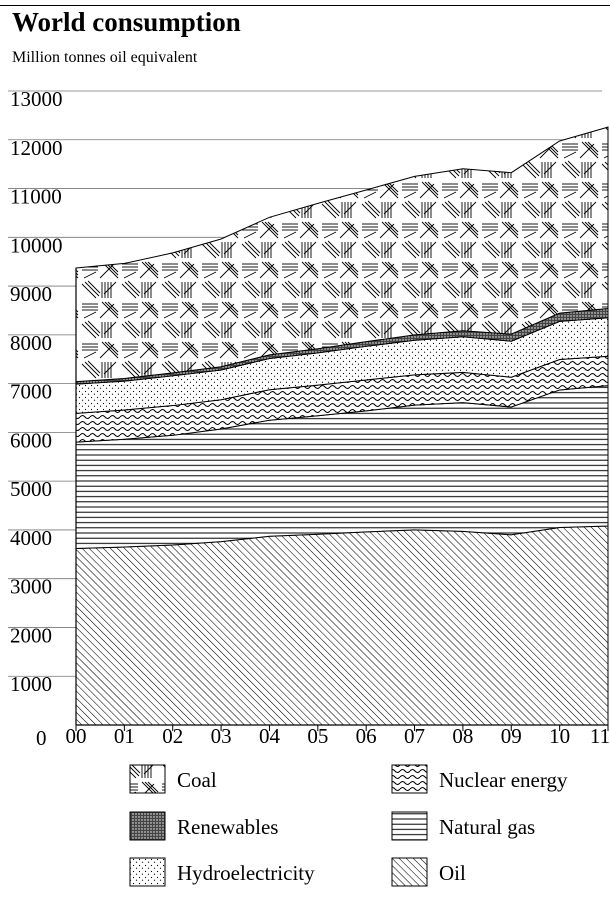 This screenshot has height=898, width=610. Describe the element at coordinates (270, 736) in the screenshot. I see `x-tick-label: 04` at that location.